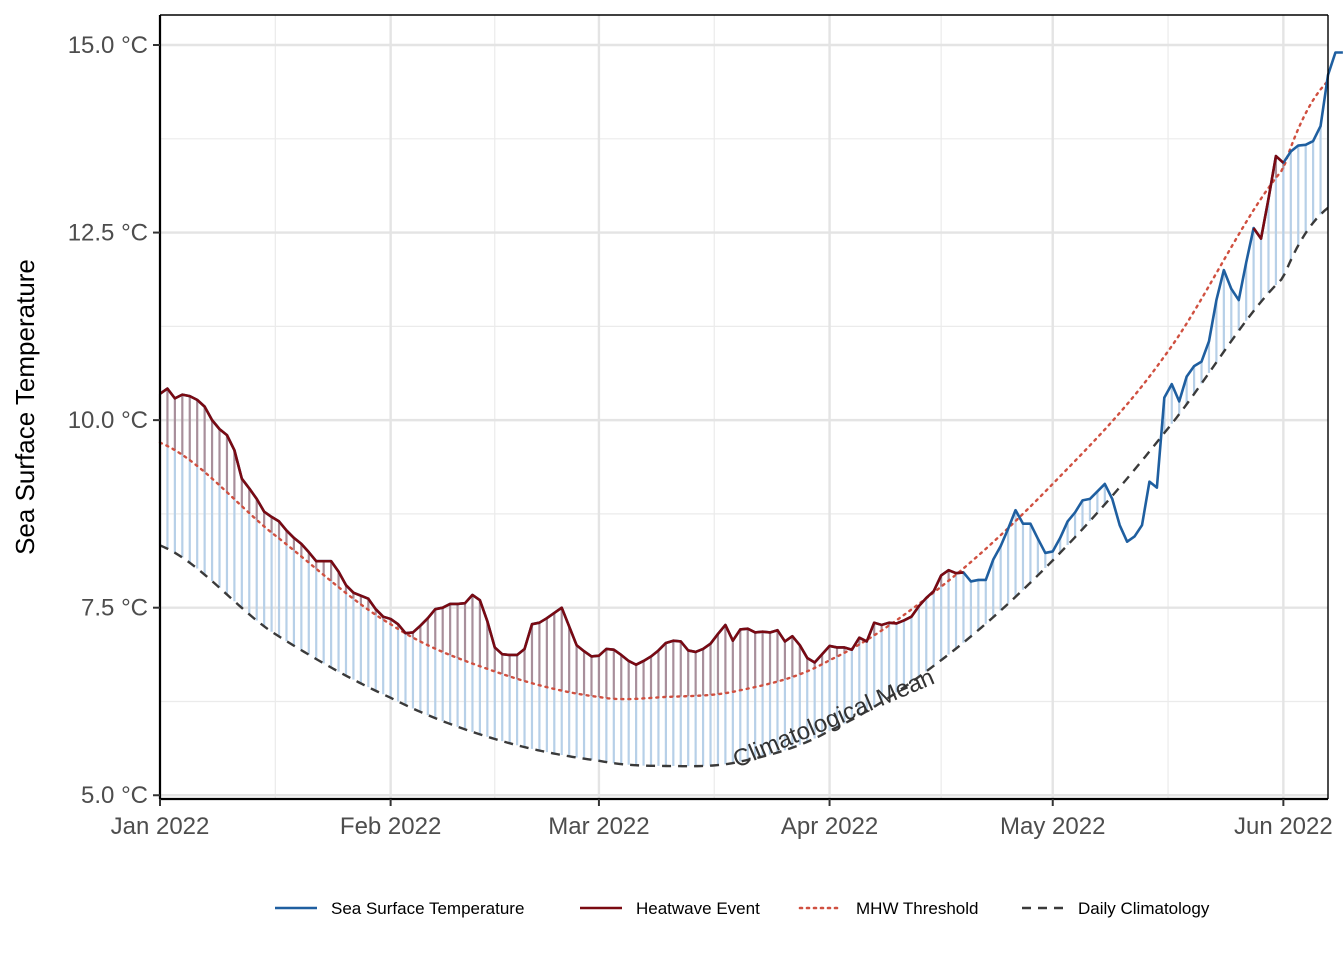 The image size is (1344, 960). What do you see at coordinates (390, 826) in the screenshot?
I see `x-tick-label: Feb 2022` at bounding box center [390, 826].